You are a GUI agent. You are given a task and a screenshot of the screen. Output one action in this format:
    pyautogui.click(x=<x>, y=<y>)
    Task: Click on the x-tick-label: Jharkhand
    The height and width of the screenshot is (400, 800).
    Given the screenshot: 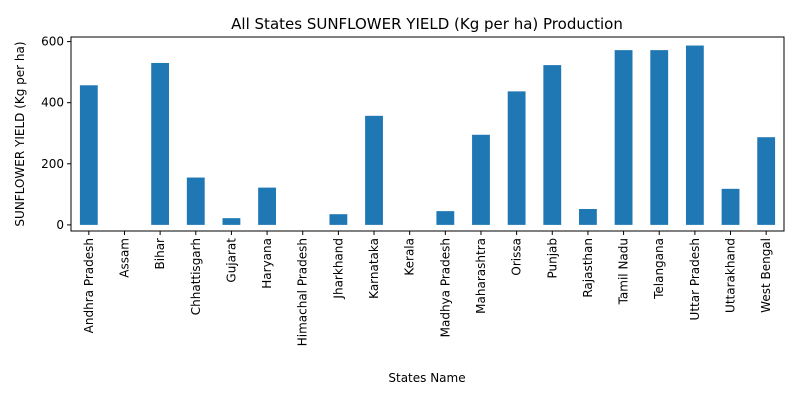 What is the action you would take?
    pyautogui.click(x=338, y=269)
    